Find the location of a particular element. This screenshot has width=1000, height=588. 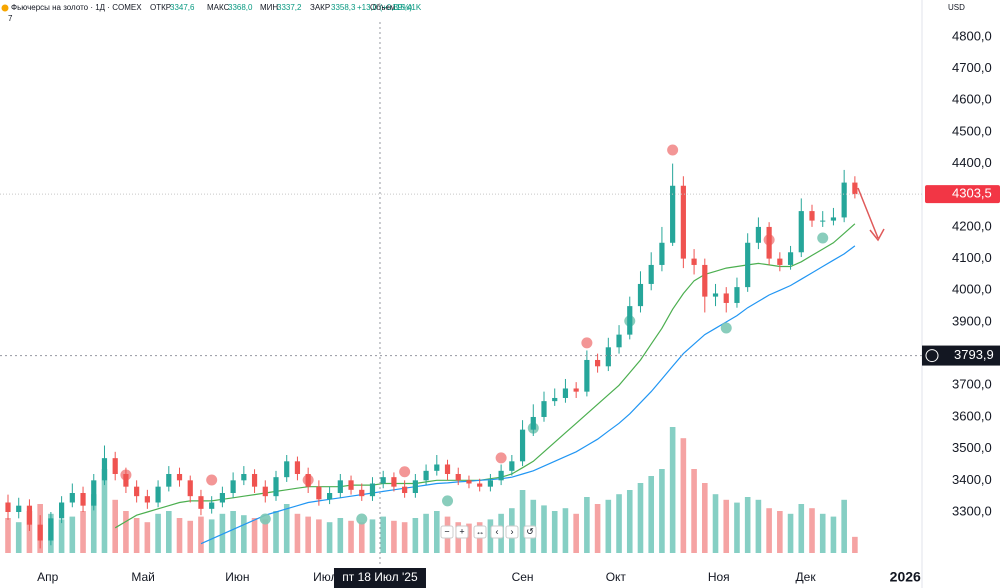

reset-button is located at coordinates (530, 532).